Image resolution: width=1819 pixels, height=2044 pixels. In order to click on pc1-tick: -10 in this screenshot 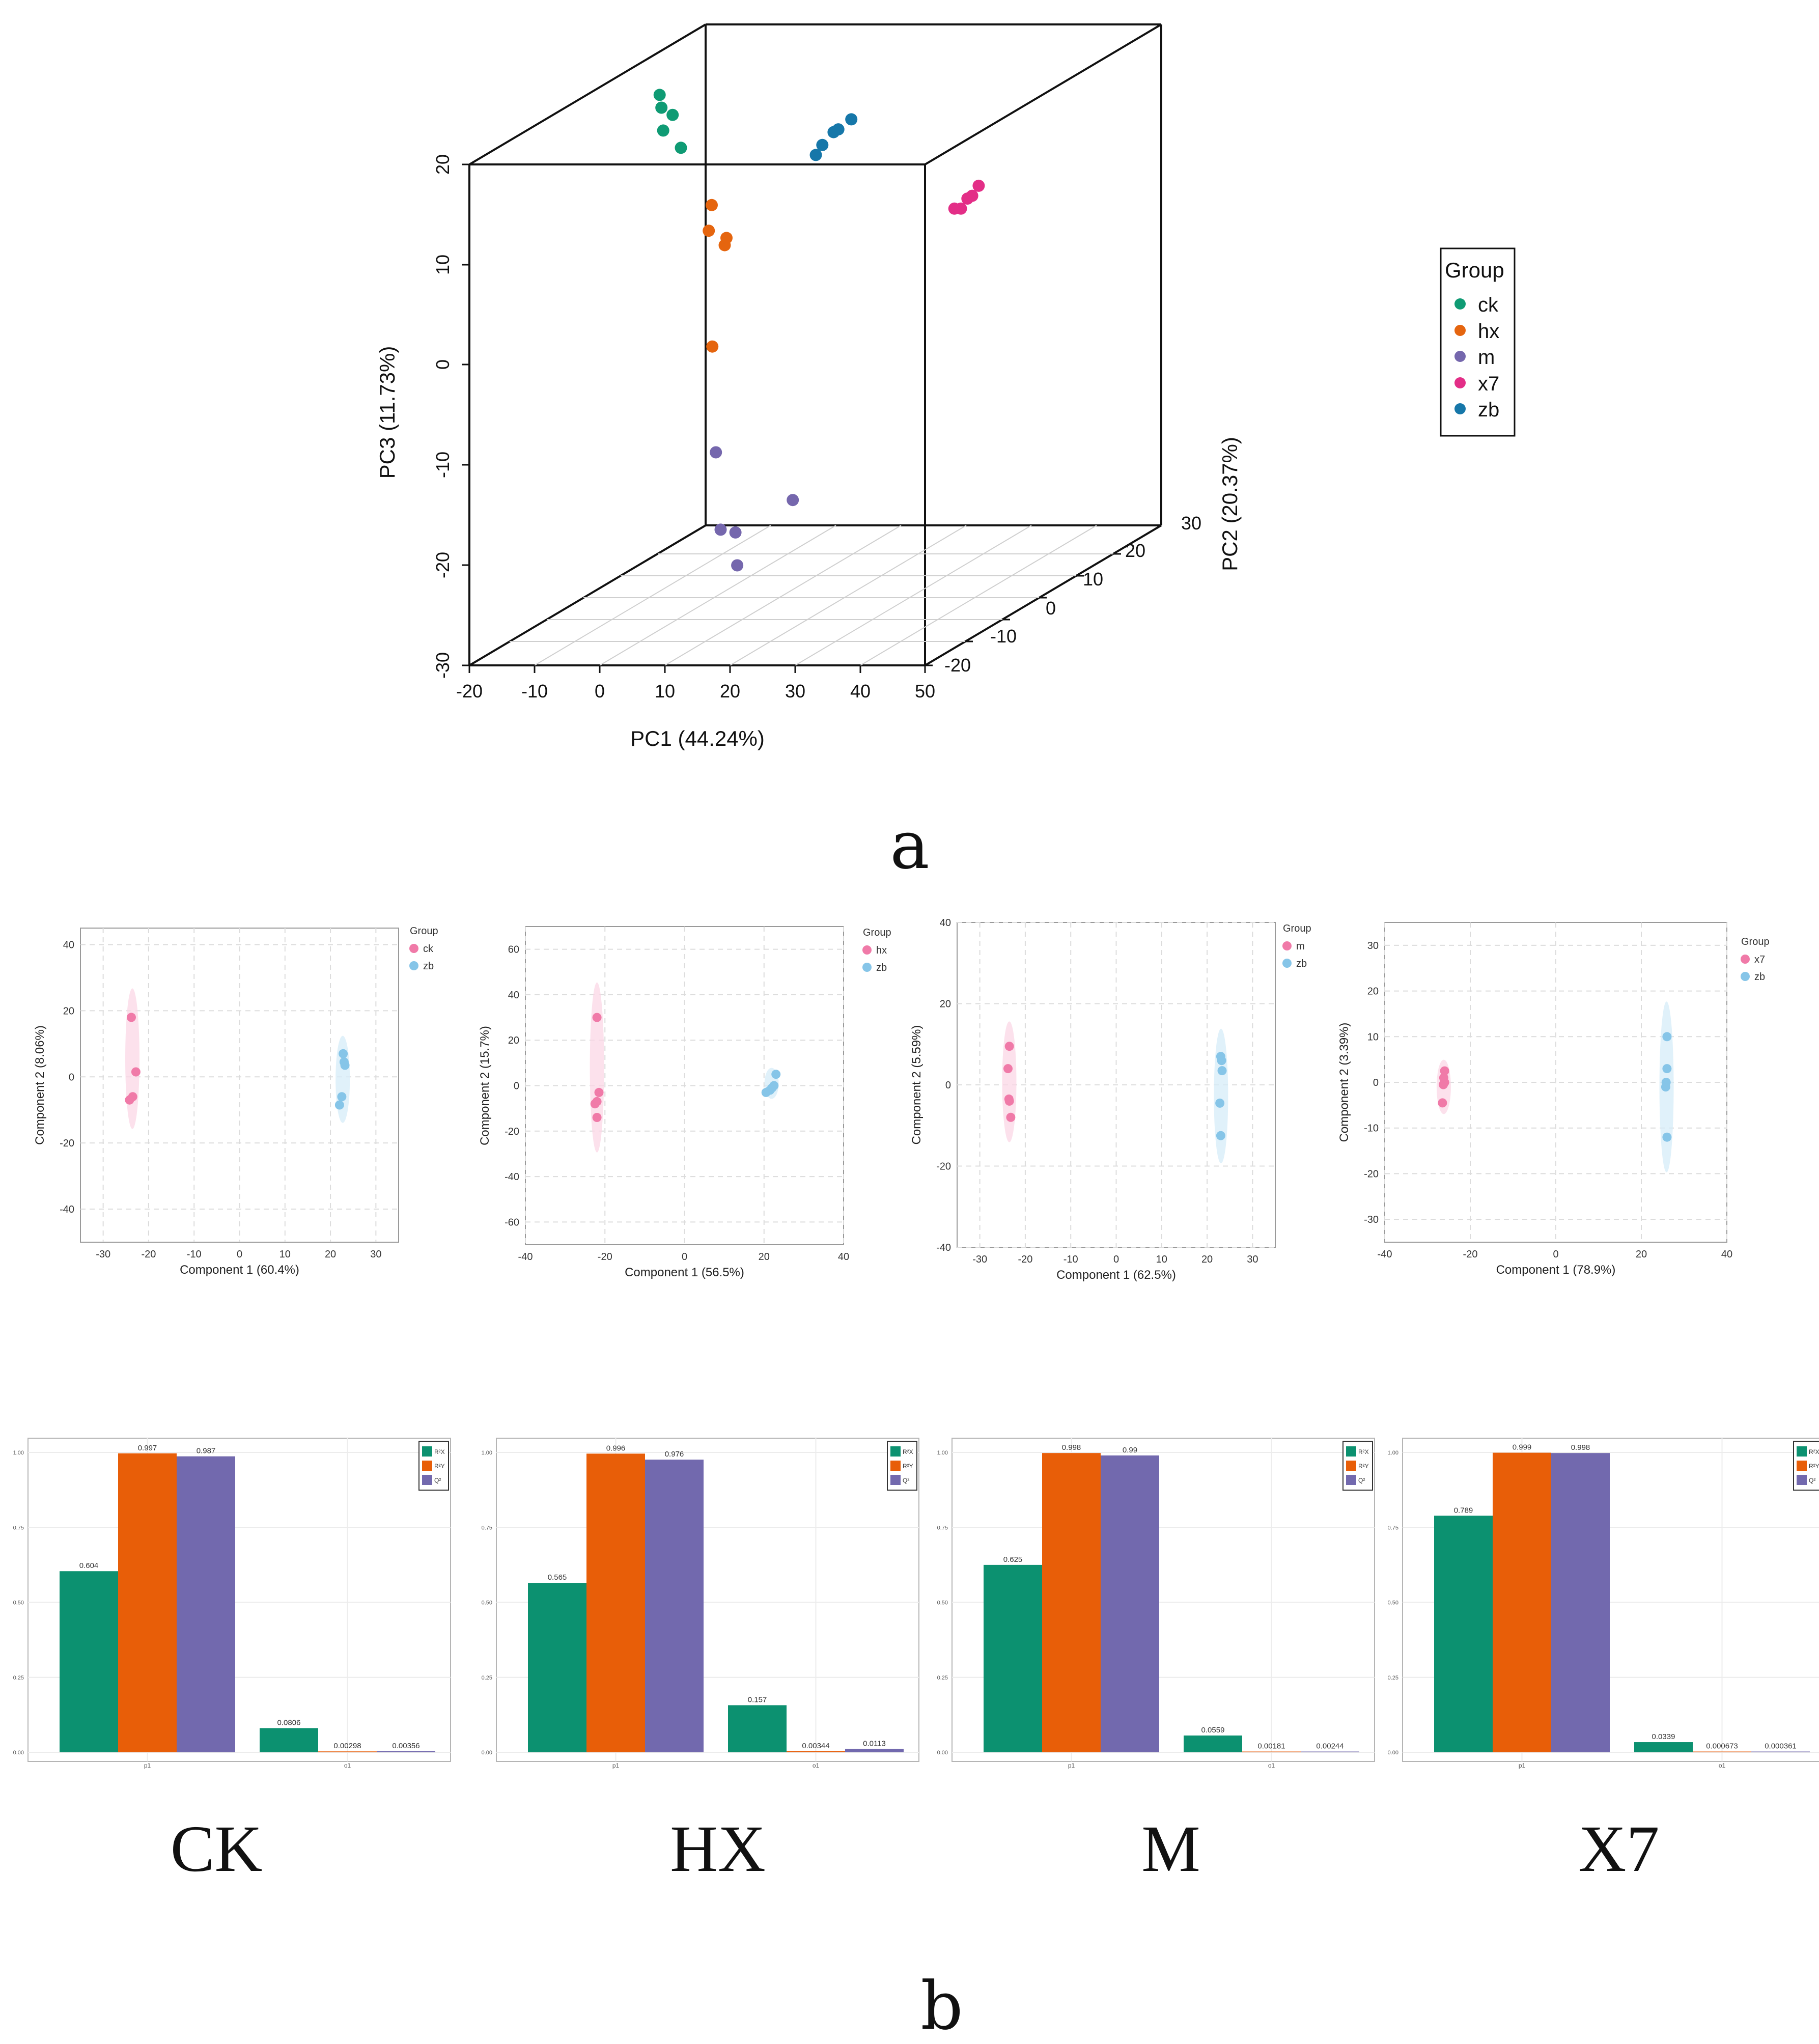, I will do `click(534, 691)`.